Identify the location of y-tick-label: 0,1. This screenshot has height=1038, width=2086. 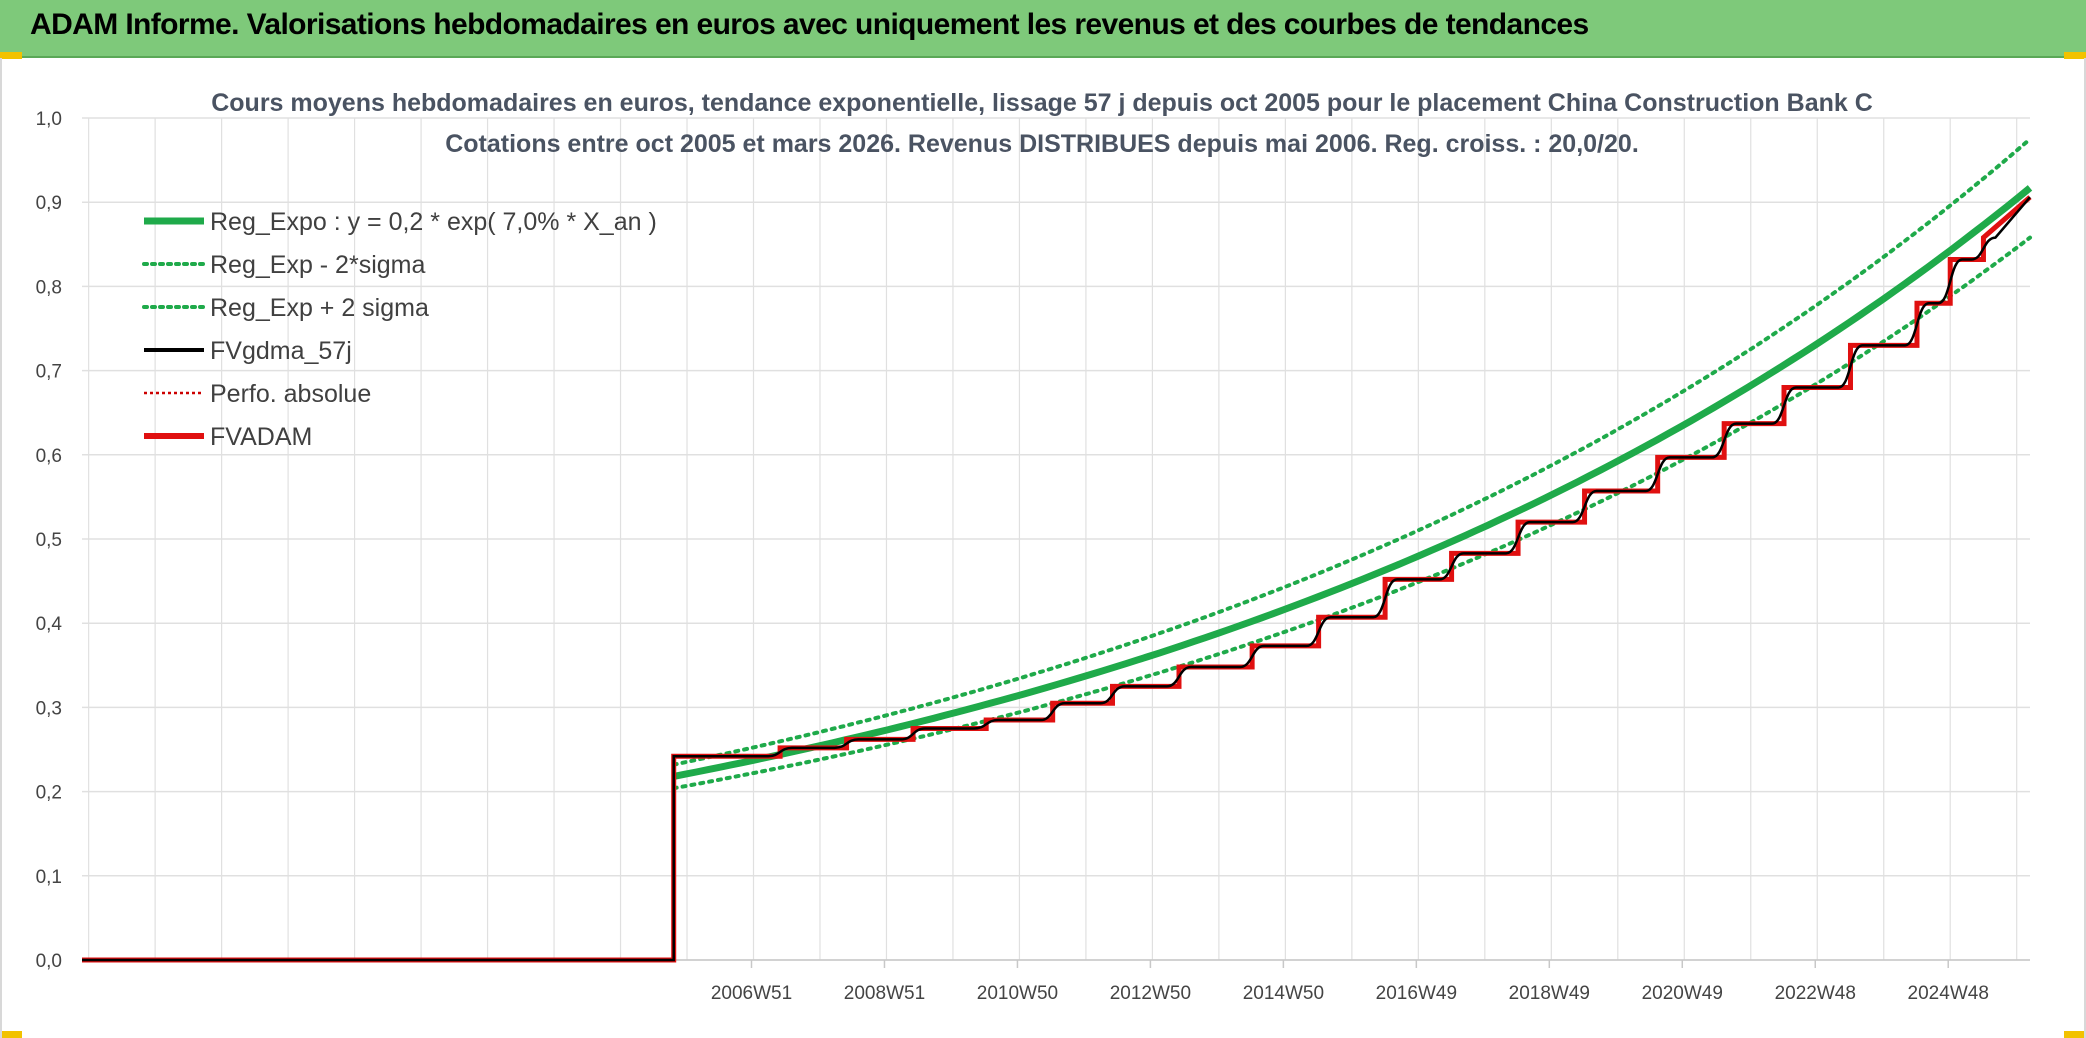
(49, 877).